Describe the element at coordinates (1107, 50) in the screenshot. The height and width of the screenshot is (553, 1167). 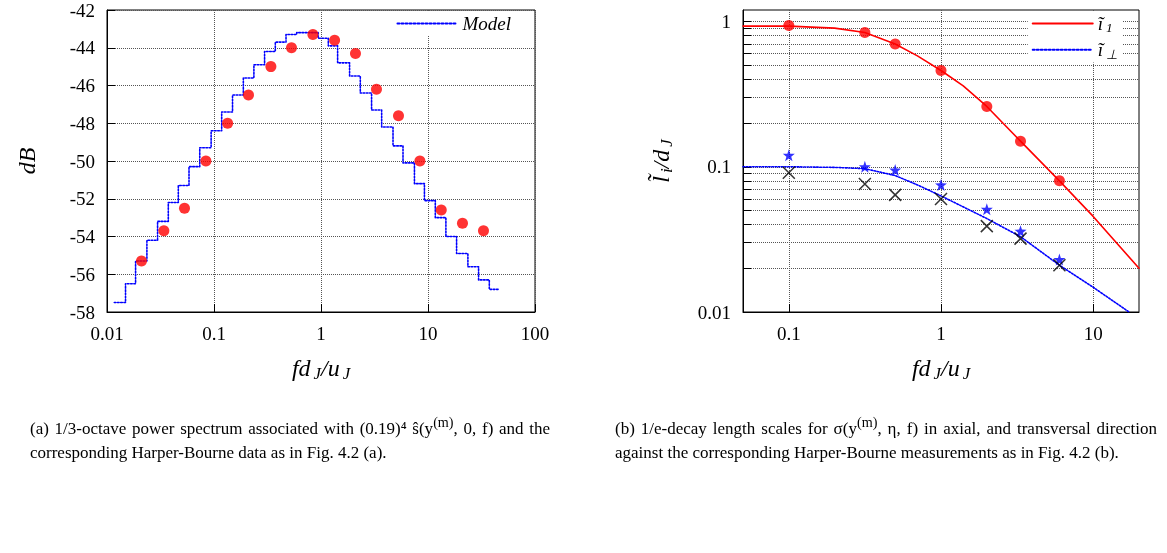
I see `legend-label: ĩ⊥` at that location.